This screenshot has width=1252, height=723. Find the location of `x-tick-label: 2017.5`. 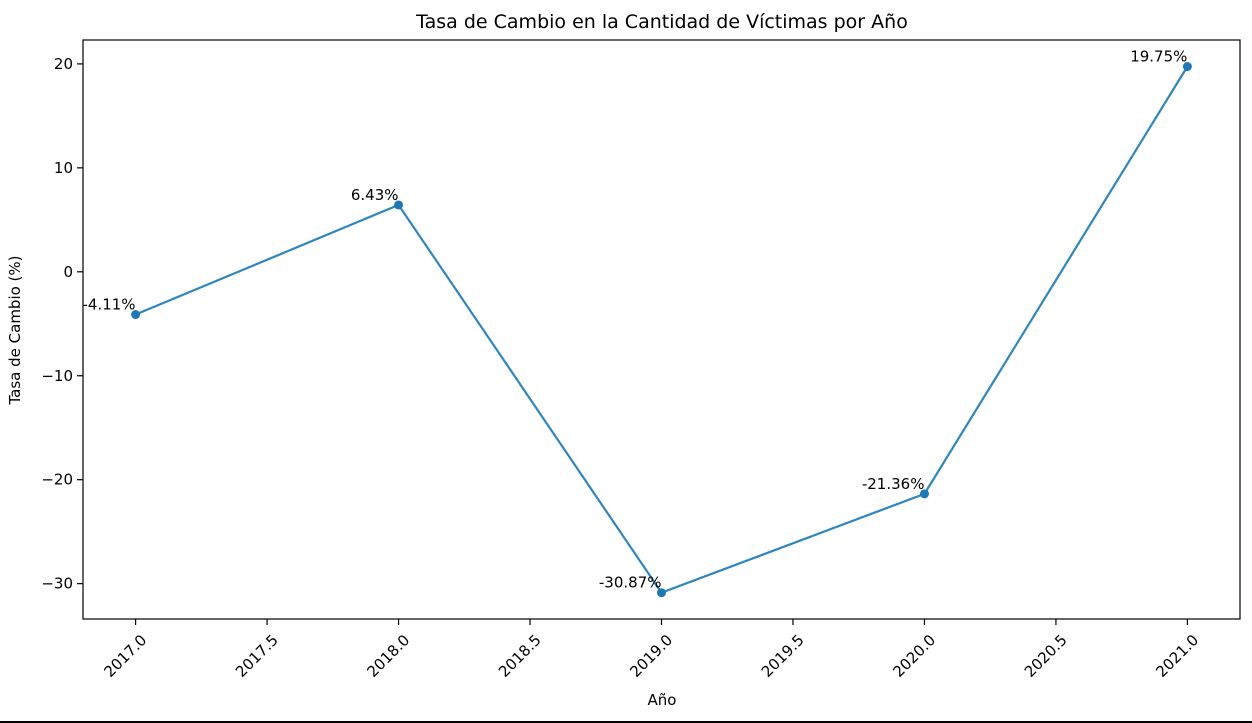

x-tick-label: 2017.5 is located at coordinates (257, 656).